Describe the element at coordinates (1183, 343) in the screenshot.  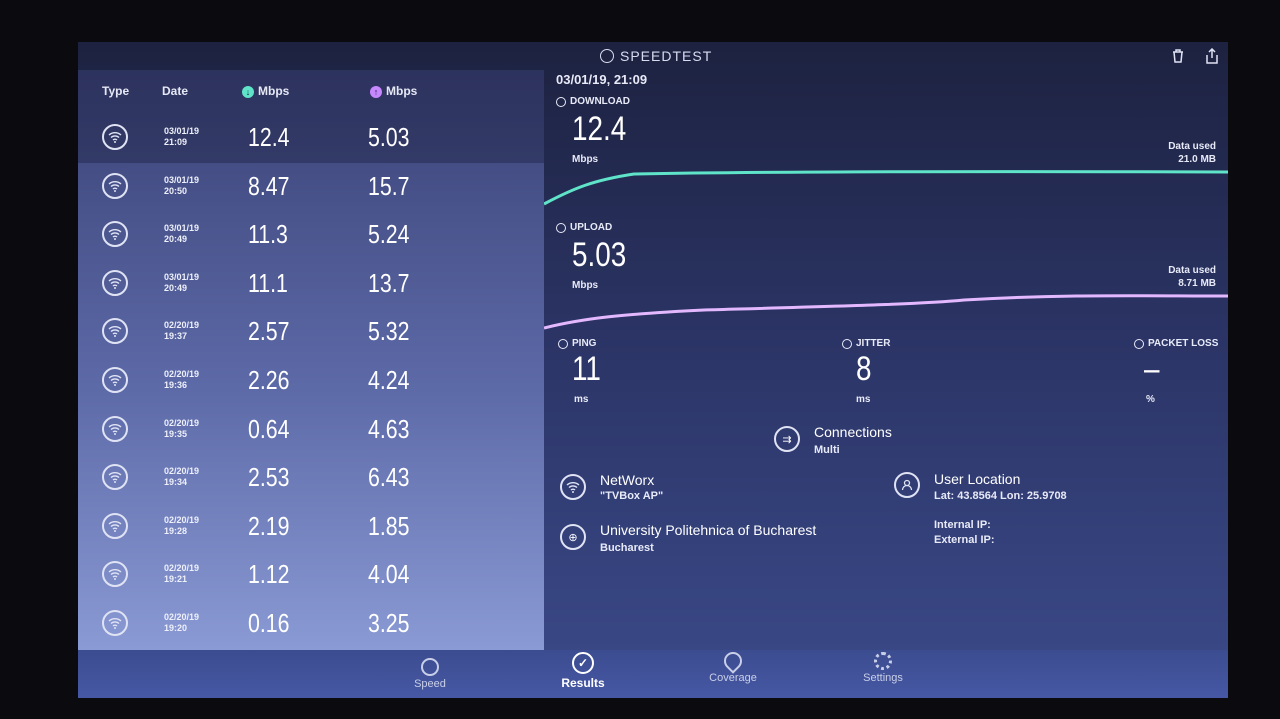
I see `packet-loss-label-text: PACKET LOSS` at that location.